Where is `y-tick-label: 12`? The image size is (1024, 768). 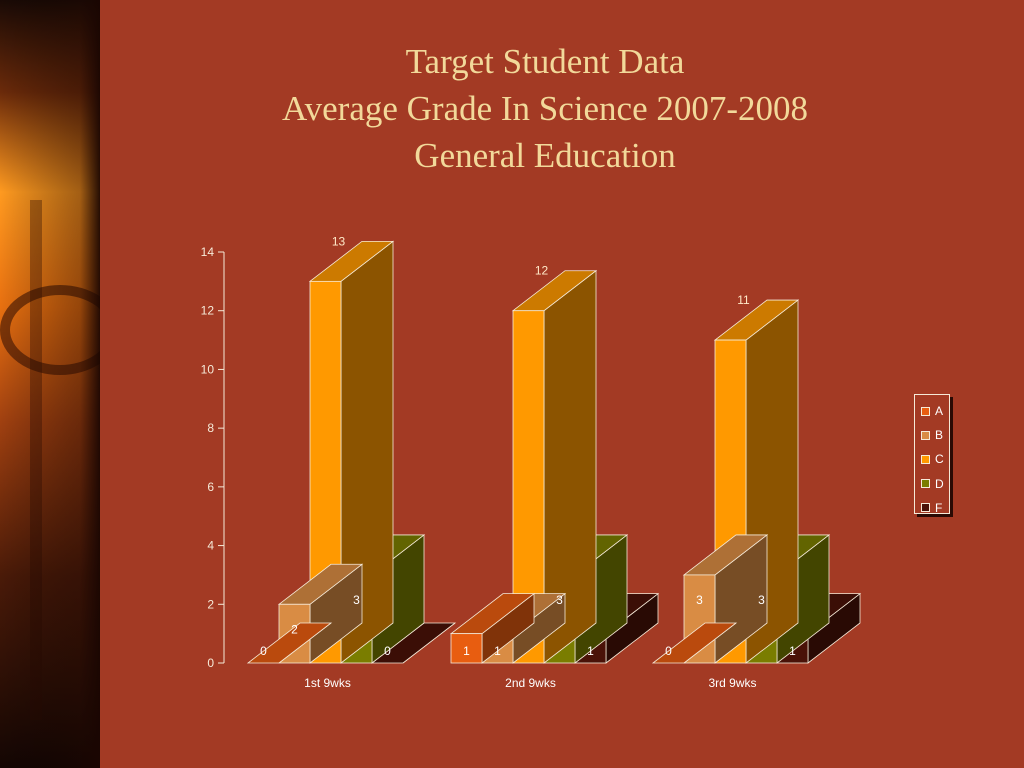 y-tick-label: 12 is located at coordinates (208, 311).